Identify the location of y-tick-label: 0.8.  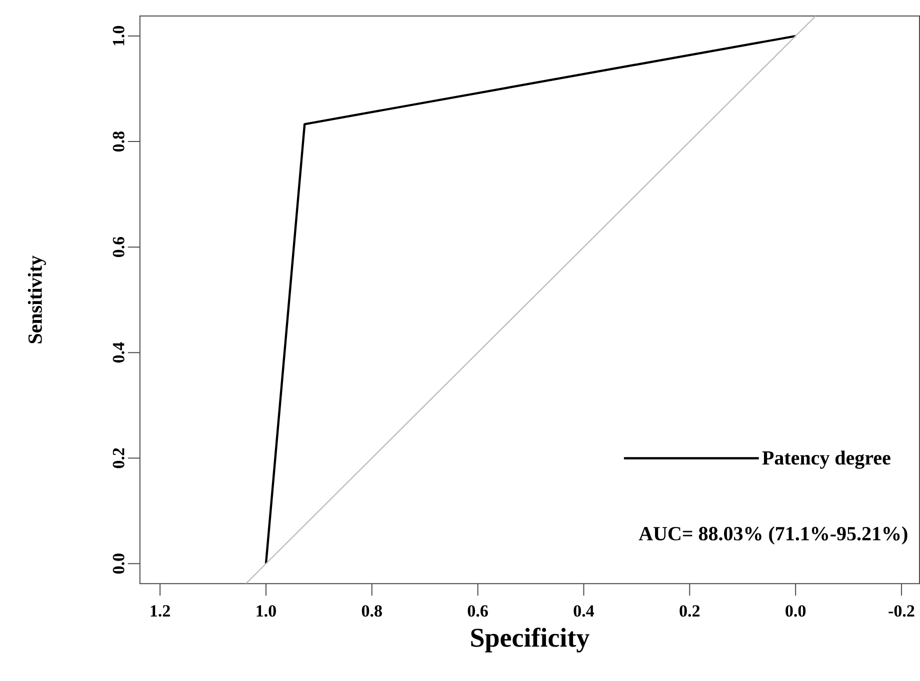
(118, 142).